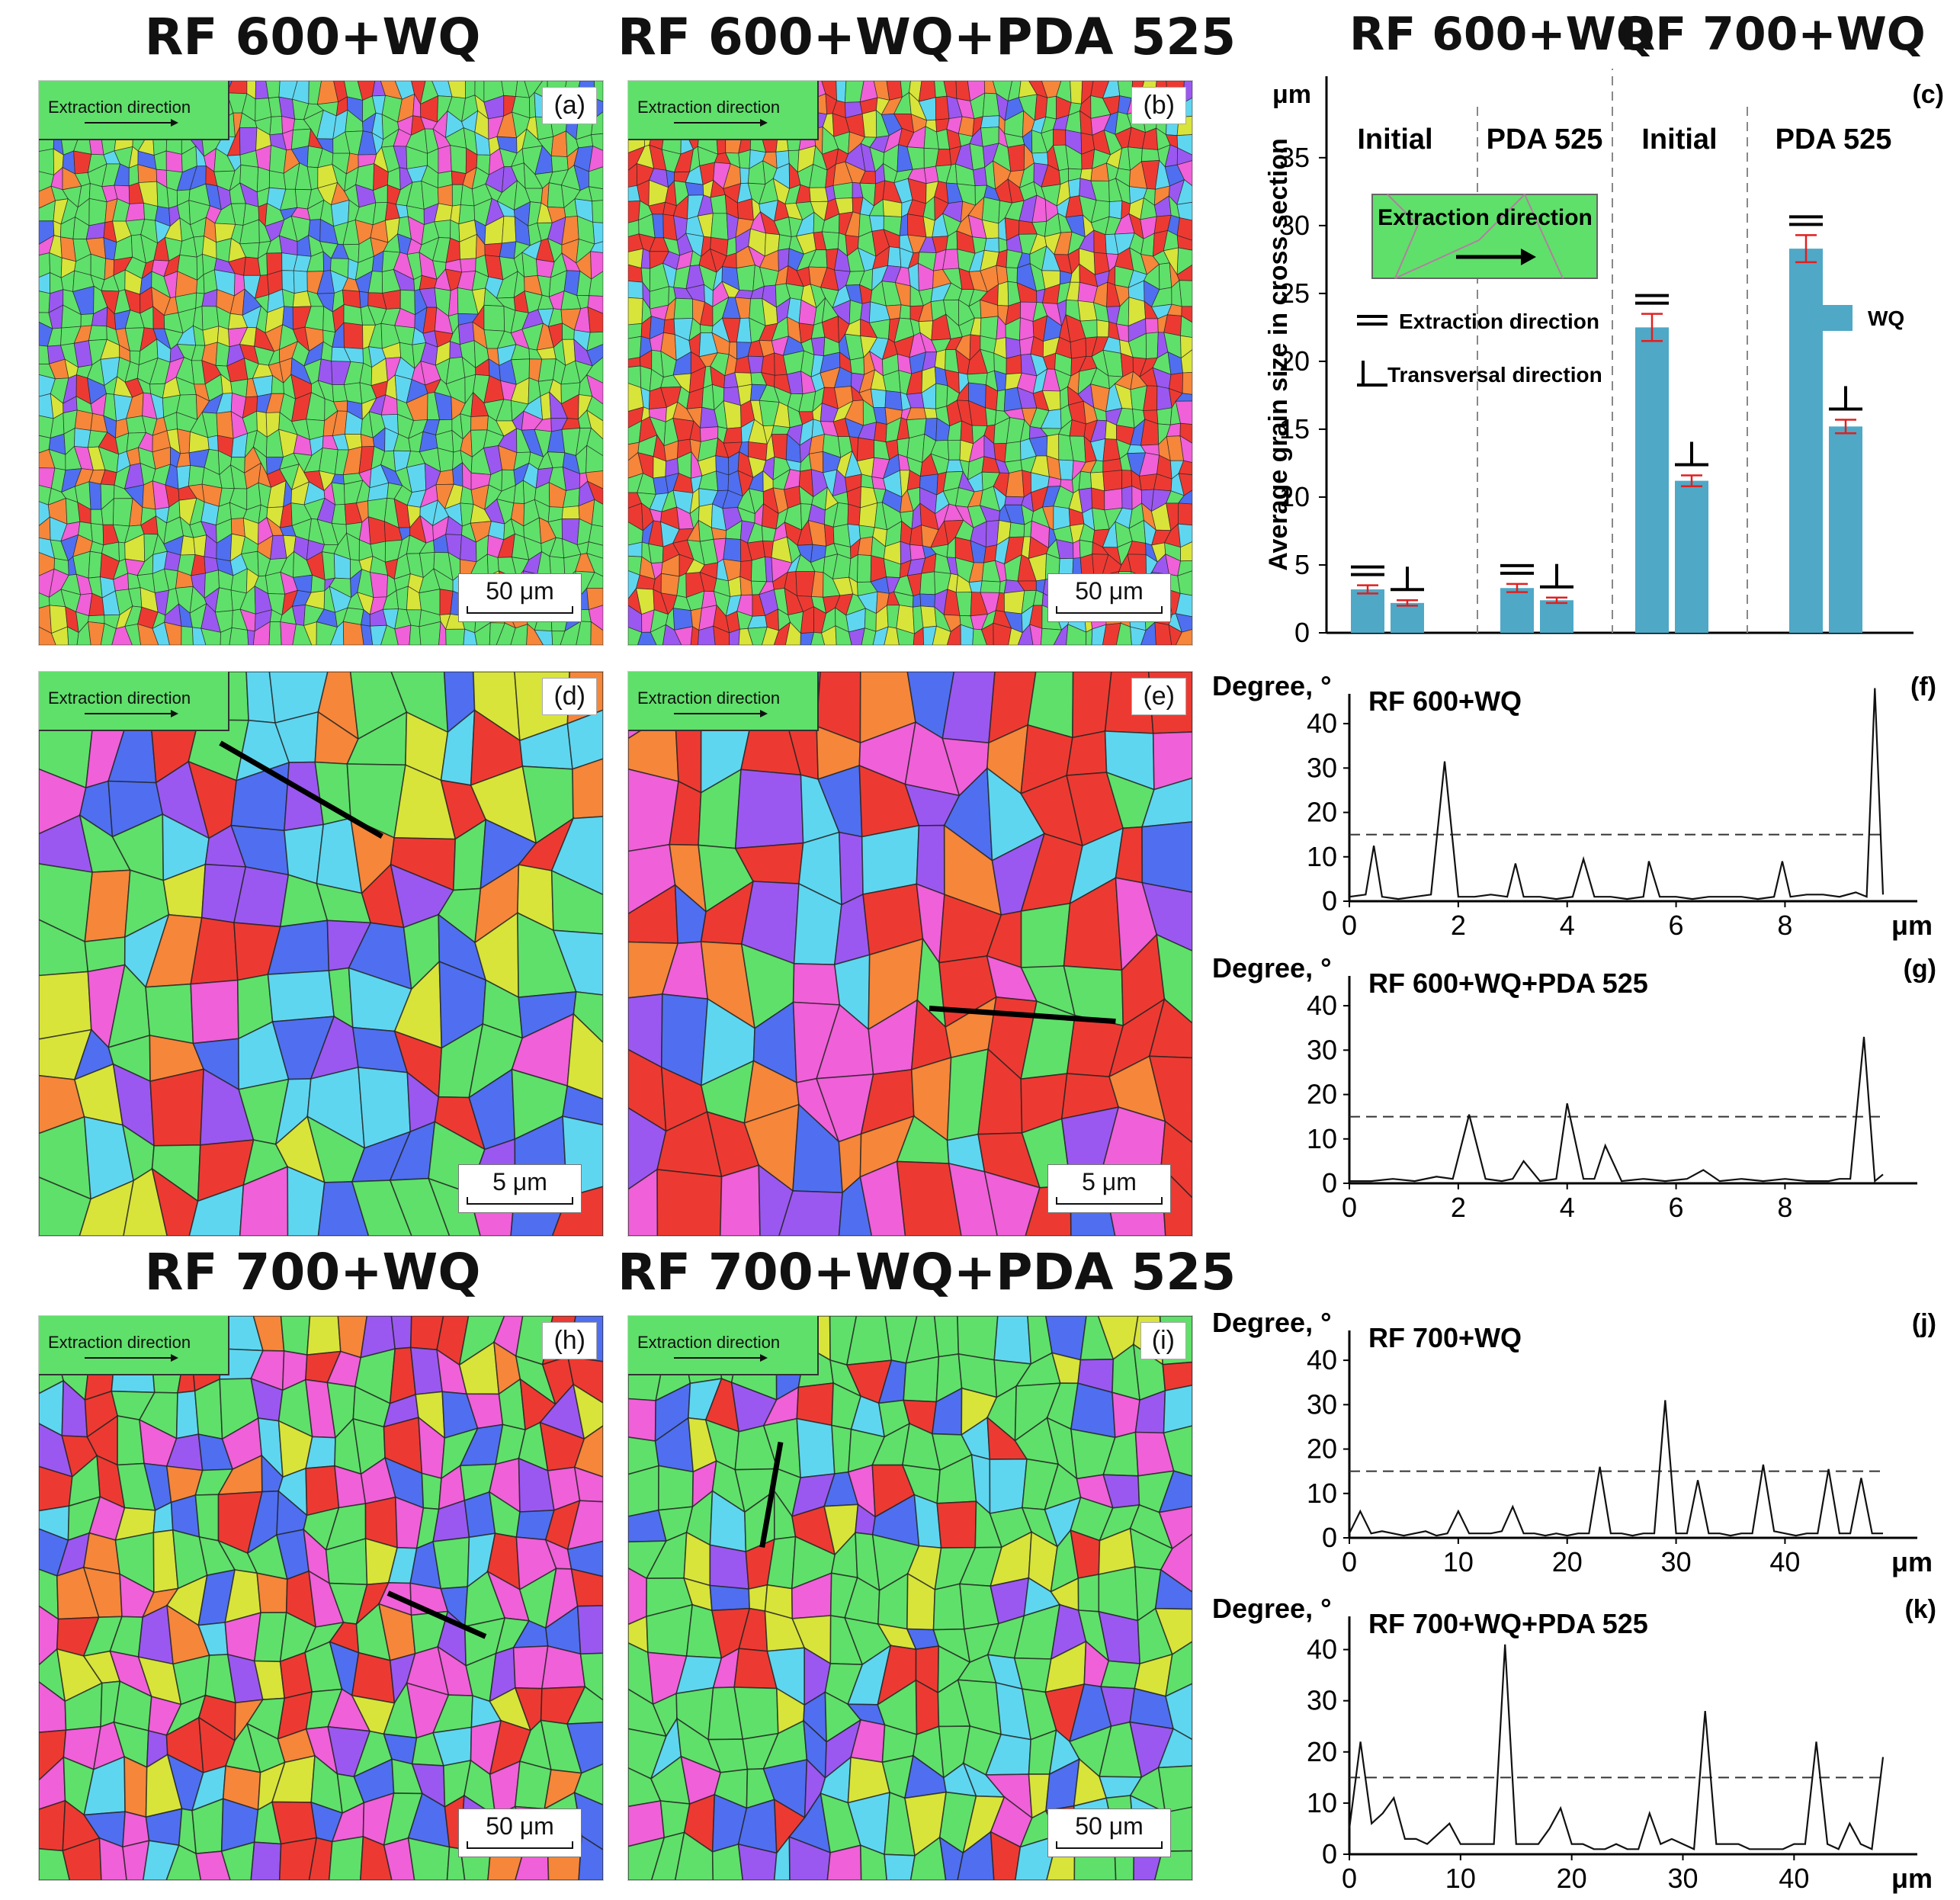  I want to click on chart-title: RF 700+WQ, so click(1445, 1337).